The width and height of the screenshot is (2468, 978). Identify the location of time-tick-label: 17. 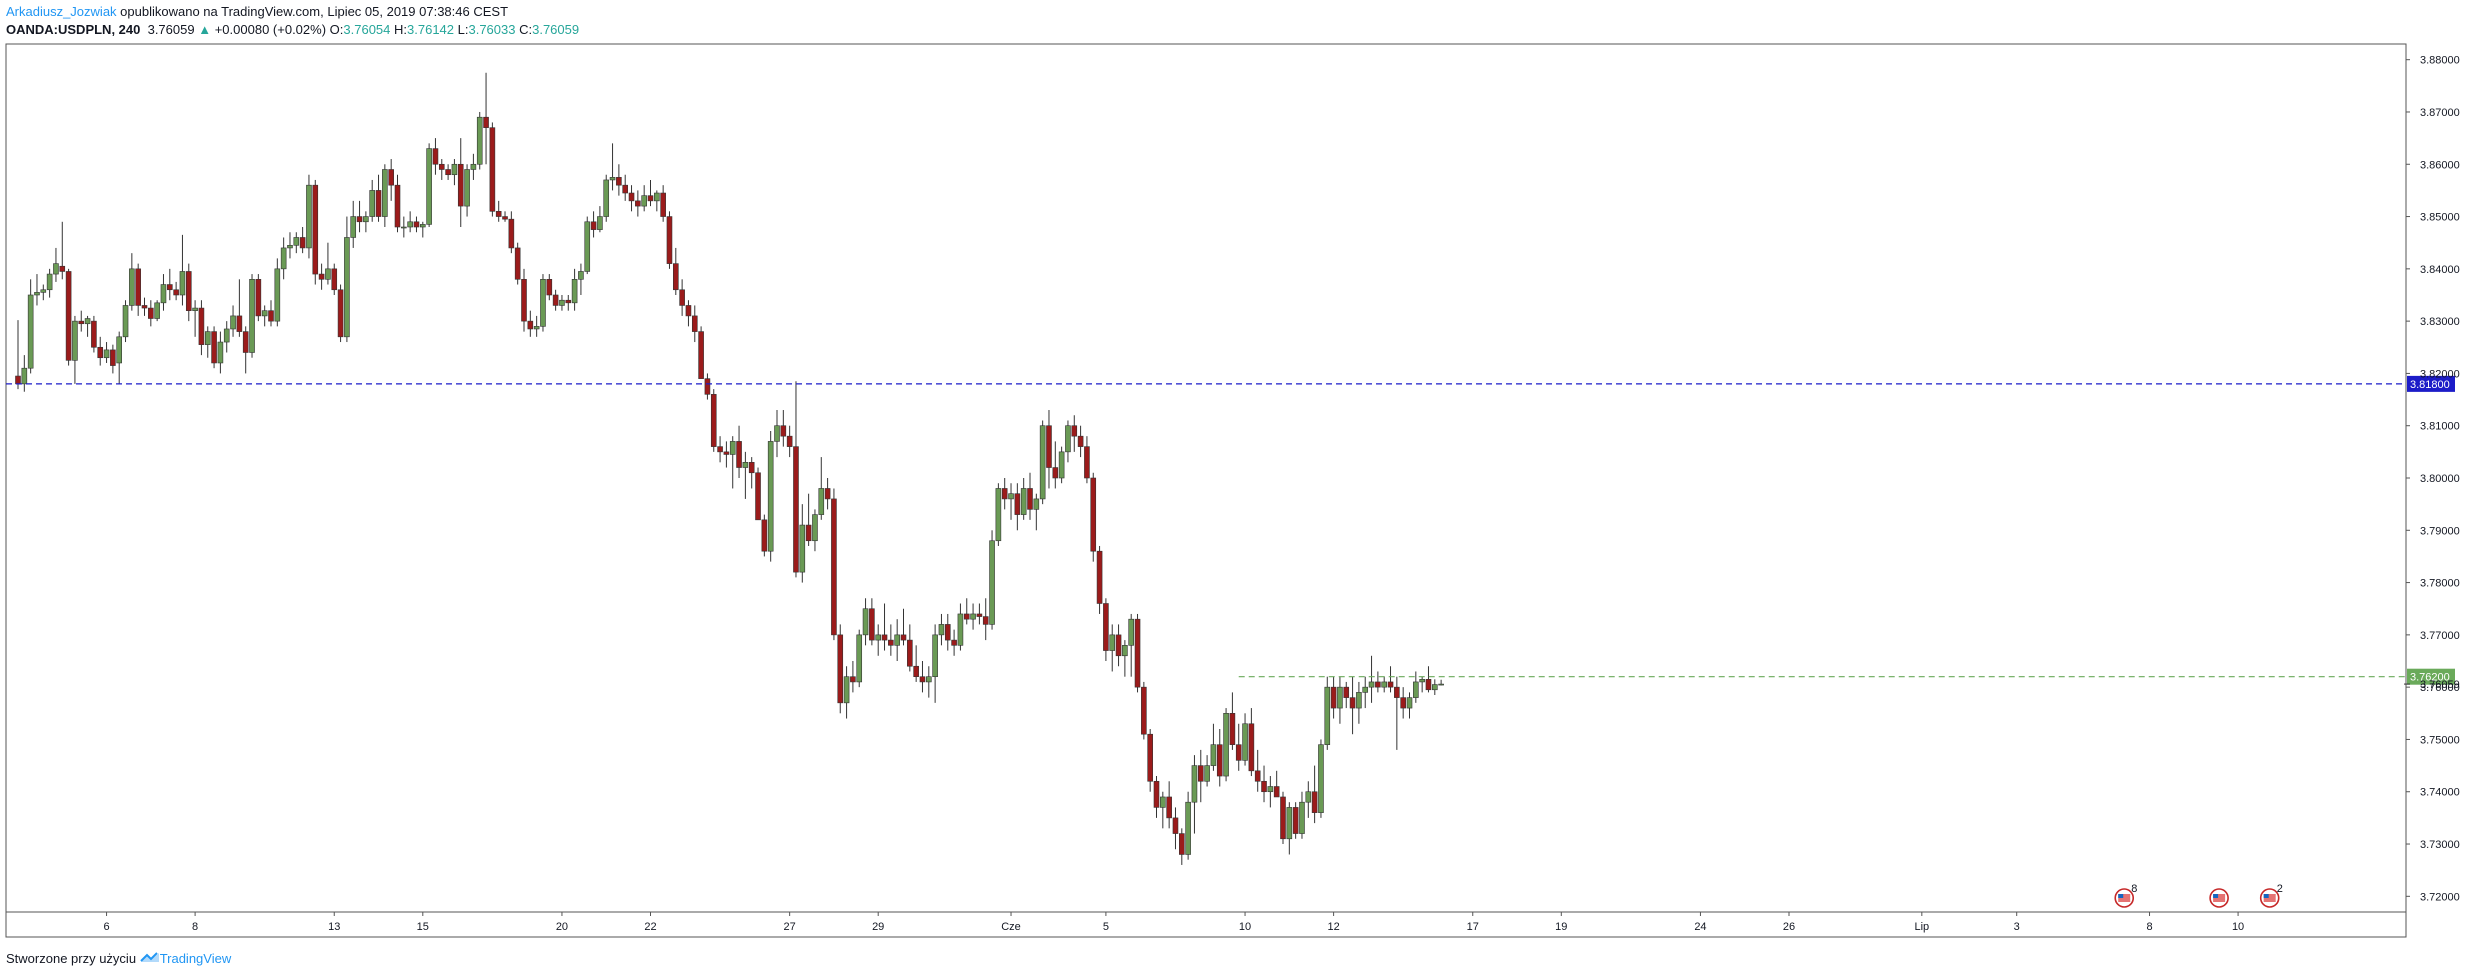
(1473, 927).